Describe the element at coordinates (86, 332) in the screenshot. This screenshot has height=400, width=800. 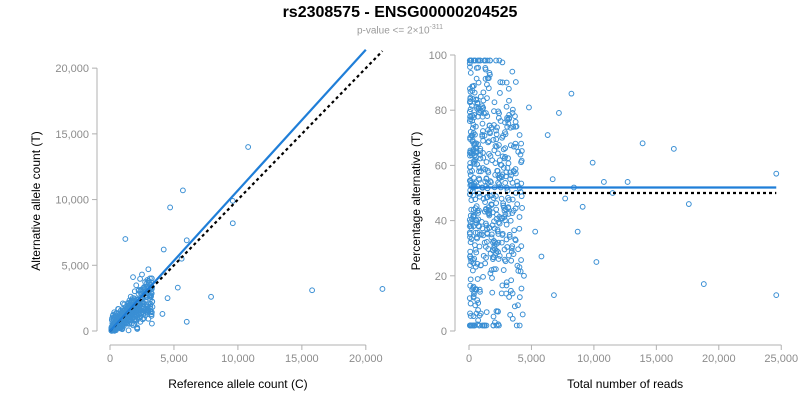
I see `y-tick-label: 0` at that location.